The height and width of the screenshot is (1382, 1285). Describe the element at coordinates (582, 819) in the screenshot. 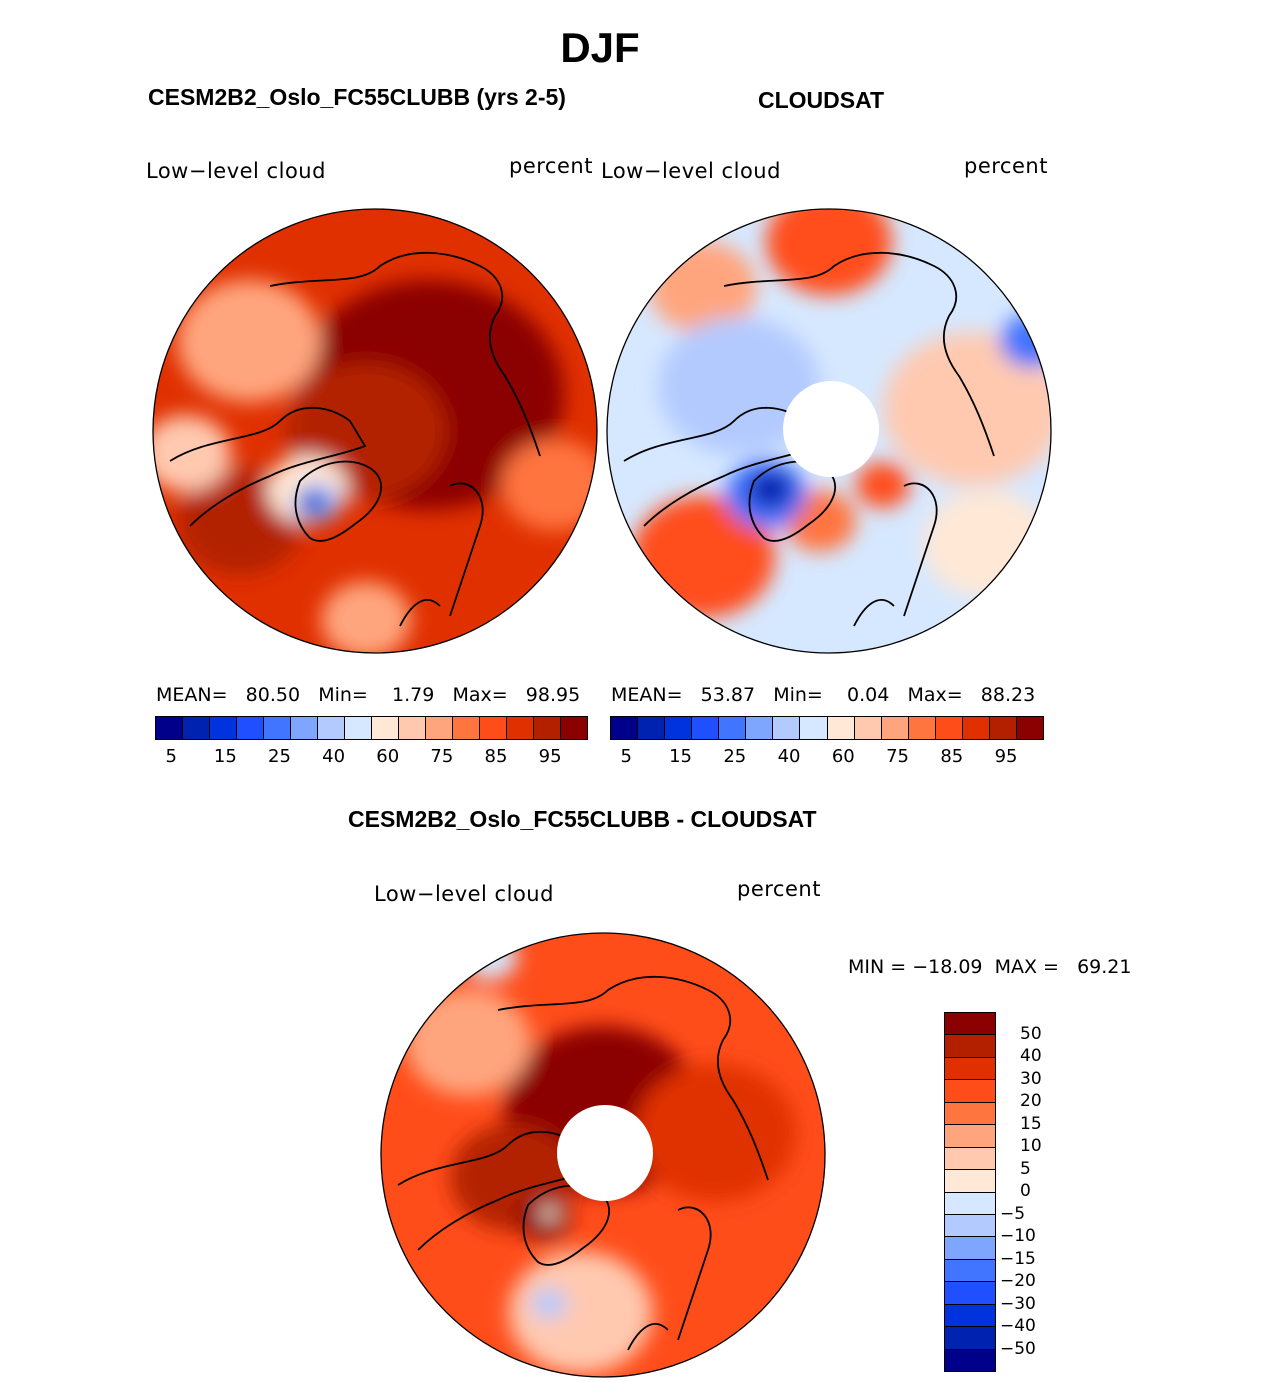

I see `panel-diff-title: CESM2B2_Oslo_FC55CLUBB - CLOUDSAT` at that location.